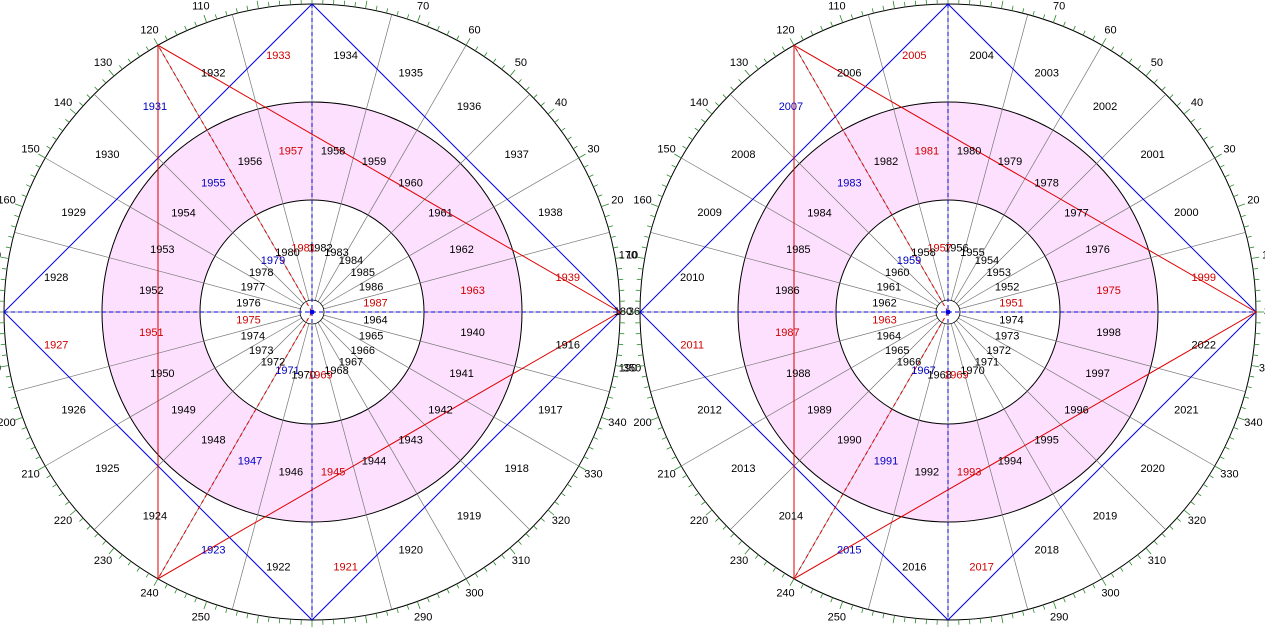 The image size is (1265, 627). What do you see at coordinates (886, 462) in the screenshot?
I see `year-label: 1991` at bounding box center [886, 462].